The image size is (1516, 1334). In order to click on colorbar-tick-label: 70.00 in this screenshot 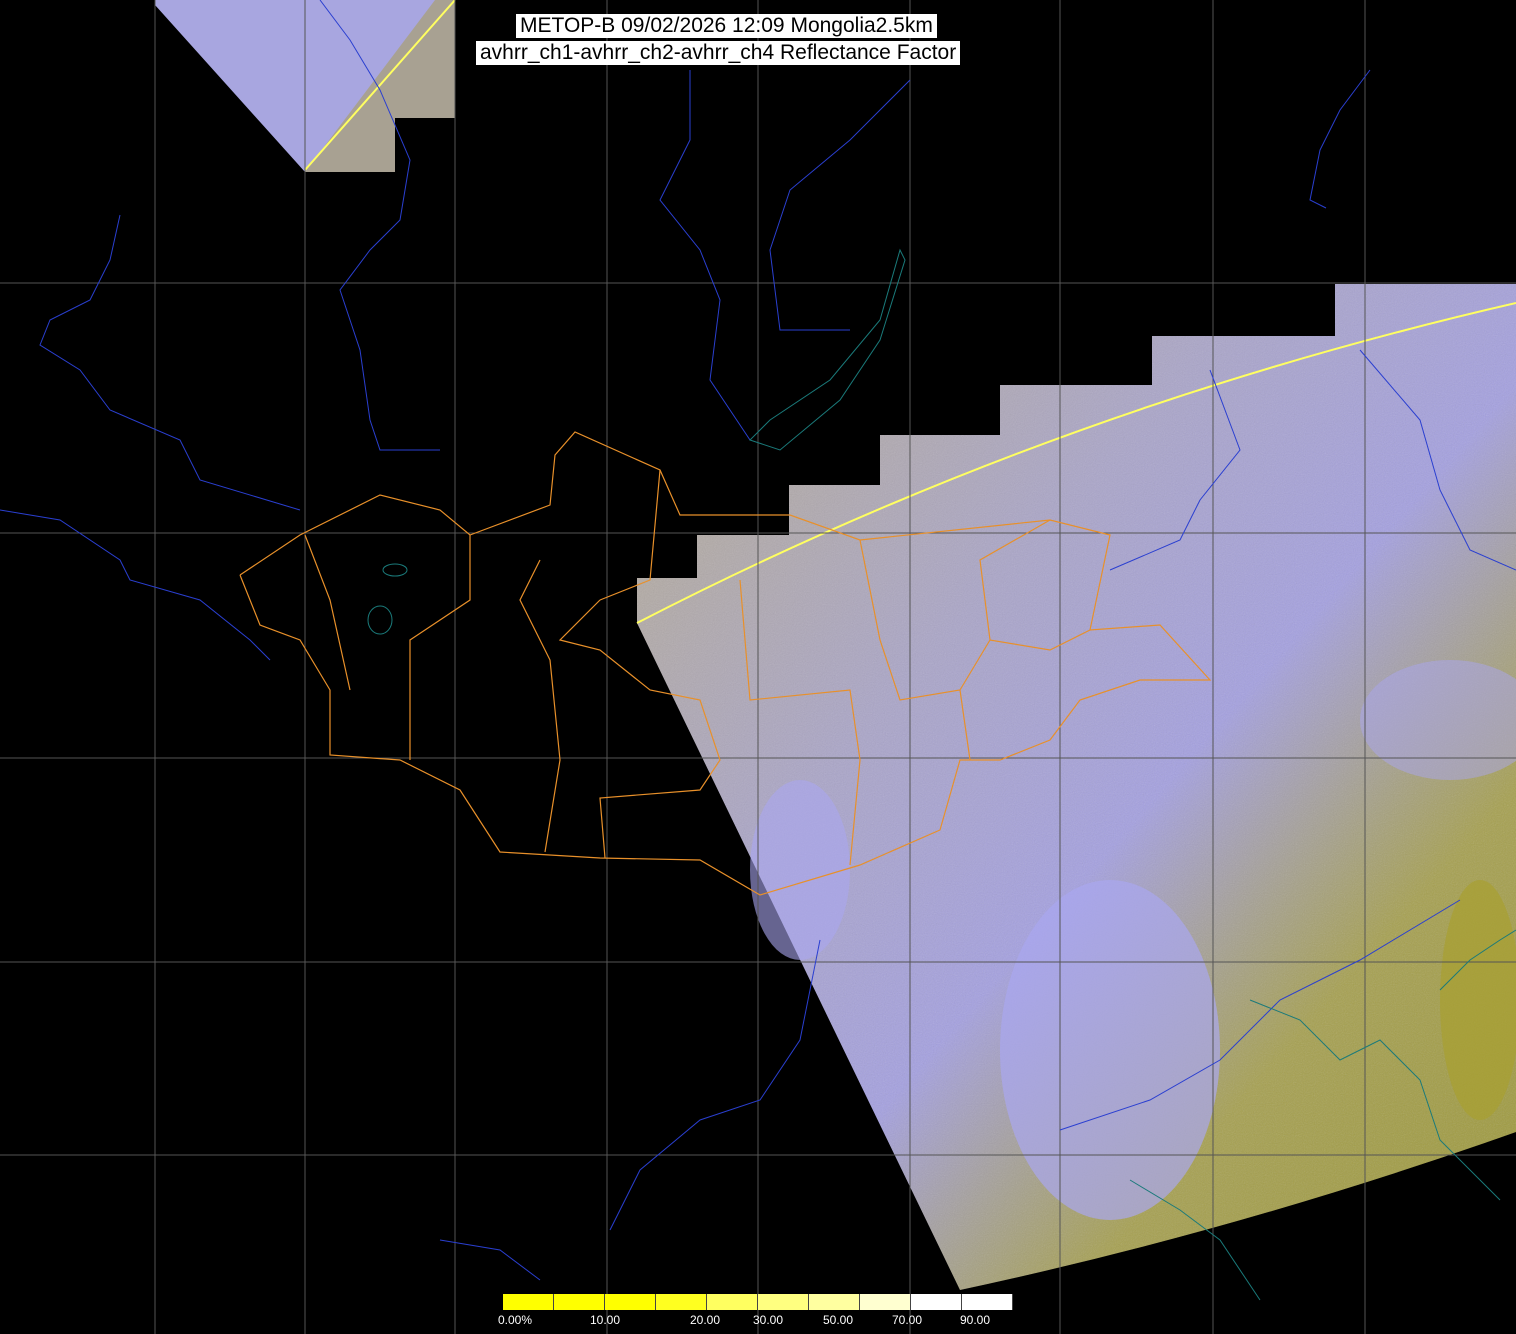, I will do `click(907, 1320)`.